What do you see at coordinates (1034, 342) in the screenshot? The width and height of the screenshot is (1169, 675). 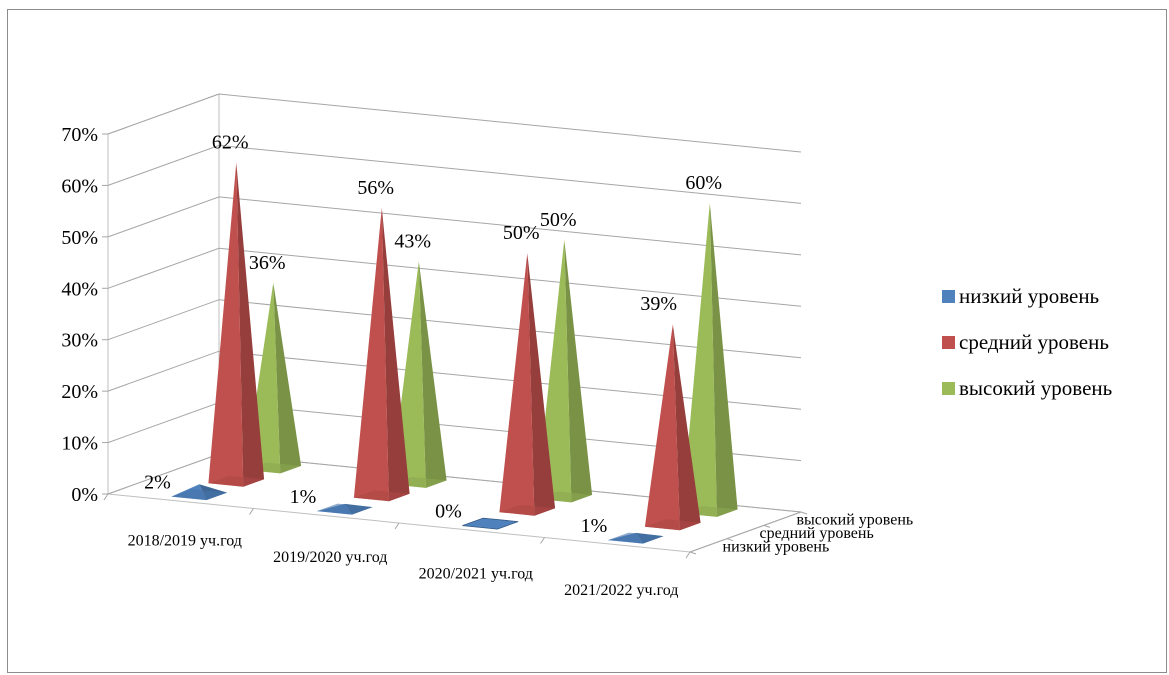 I see `legend-label: средний уровень` at bounding box center [1034, 342].